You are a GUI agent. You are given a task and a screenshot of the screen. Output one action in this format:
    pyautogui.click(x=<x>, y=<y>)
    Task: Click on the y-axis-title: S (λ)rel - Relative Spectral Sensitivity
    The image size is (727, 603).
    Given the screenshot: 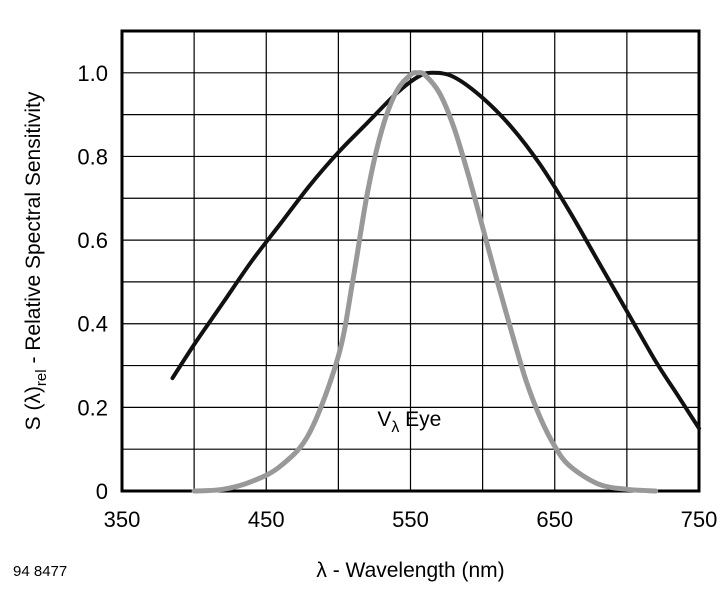 What is the action you would take?
    pyautogui.click(x=36, y=260)
    